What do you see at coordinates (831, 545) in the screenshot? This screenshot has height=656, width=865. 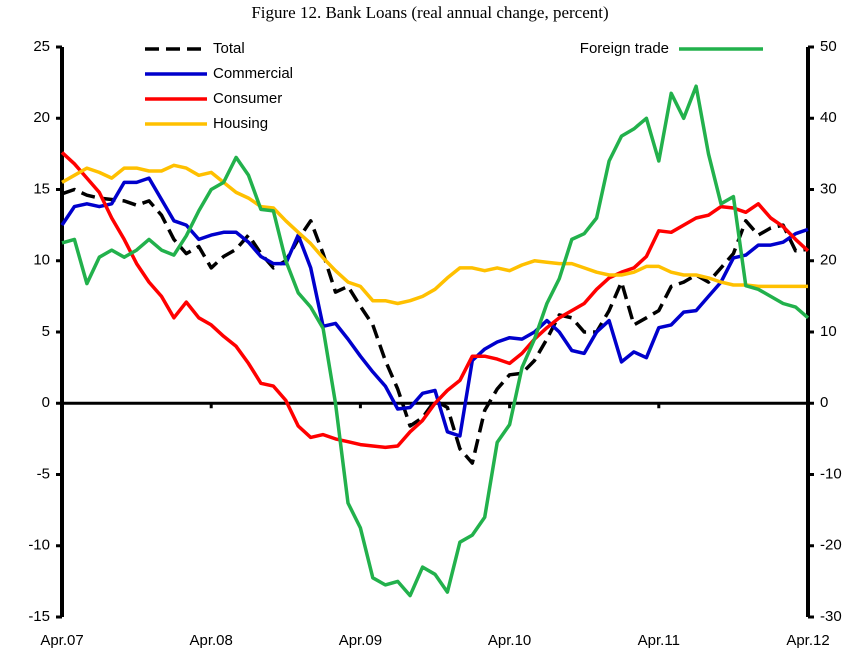 I see `y2-tick-label: -20` at bounding box center [831, 545].